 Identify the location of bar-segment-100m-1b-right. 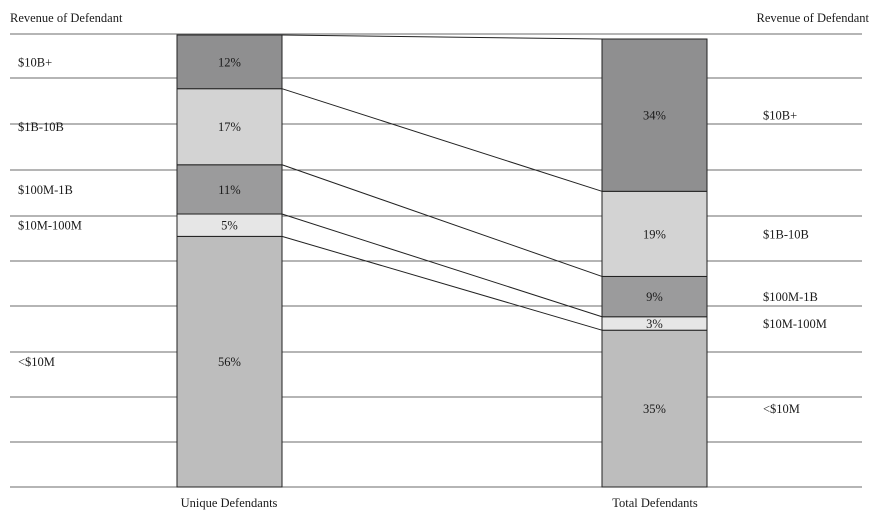
(654, 296).